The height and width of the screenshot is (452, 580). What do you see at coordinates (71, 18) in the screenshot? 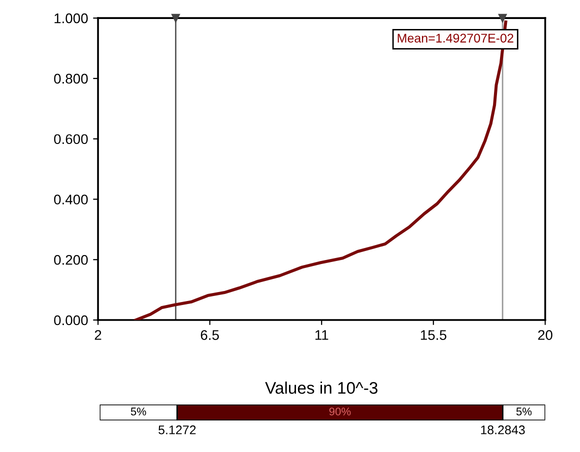
I see `y-tick-label: 1.000` at bounding box center [71, 18].